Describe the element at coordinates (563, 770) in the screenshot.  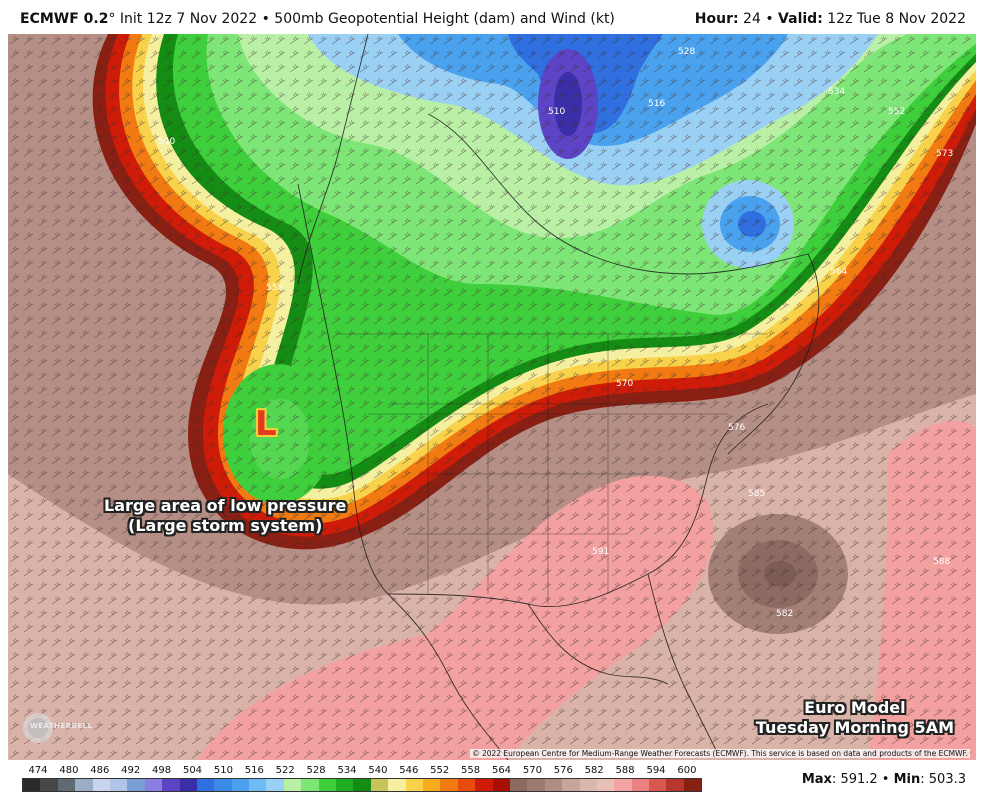
I see `colorbar-label: 576` at that location.